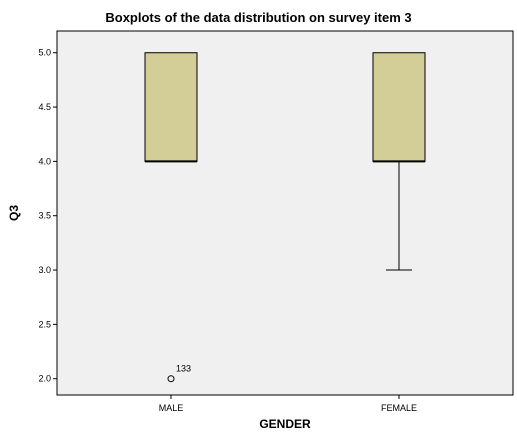  I want to click on box-female, so click(399, 161).